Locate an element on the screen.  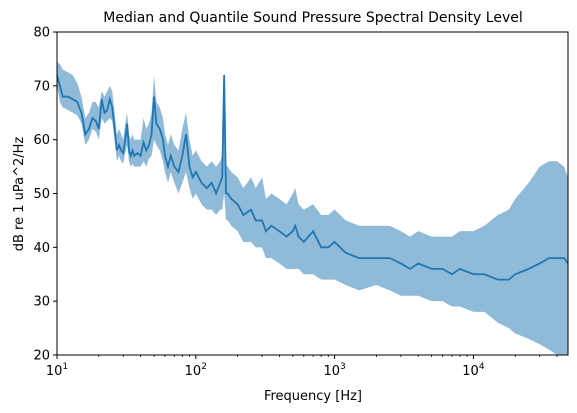
y-tick-label: 70 is located at coordinates (41, 86).